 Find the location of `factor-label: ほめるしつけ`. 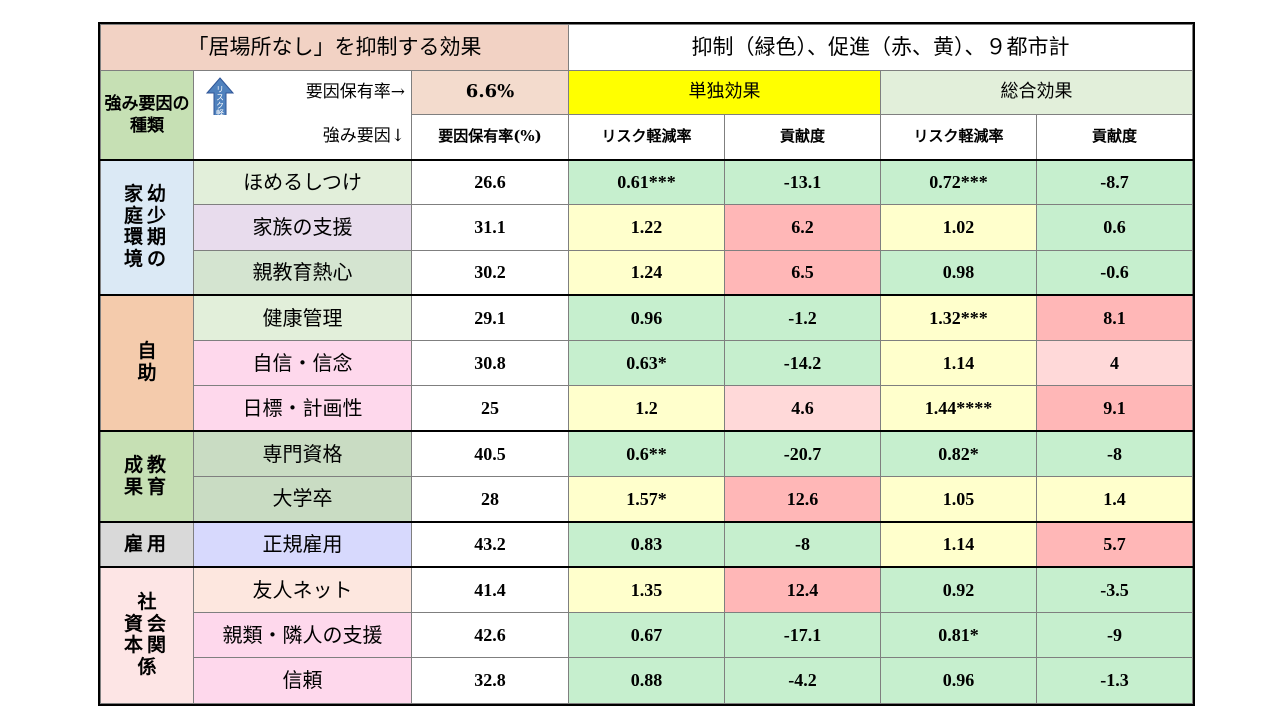

factor-label: ほめるしつけ is located at coordinates (302, 182).